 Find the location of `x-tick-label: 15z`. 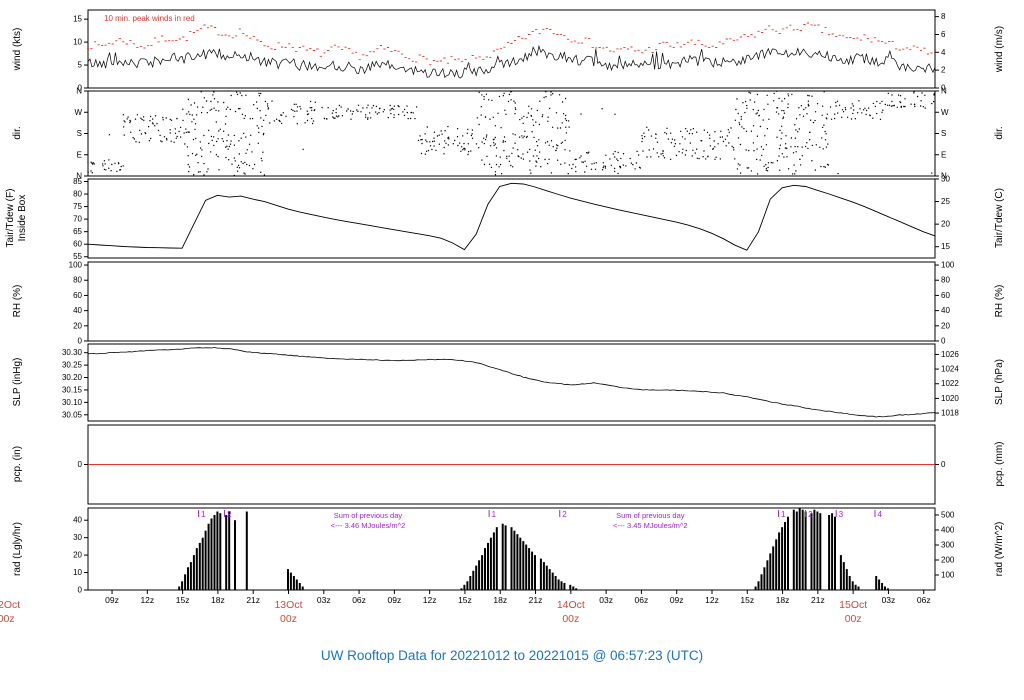

x-tick-label: 15z is located at coordinates (747, 600).